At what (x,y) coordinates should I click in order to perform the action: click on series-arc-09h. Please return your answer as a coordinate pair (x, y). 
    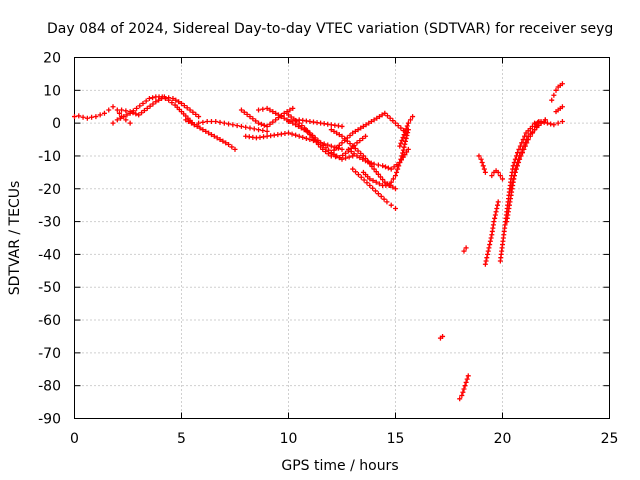
    Looking at the image, I should click on (294, 141).